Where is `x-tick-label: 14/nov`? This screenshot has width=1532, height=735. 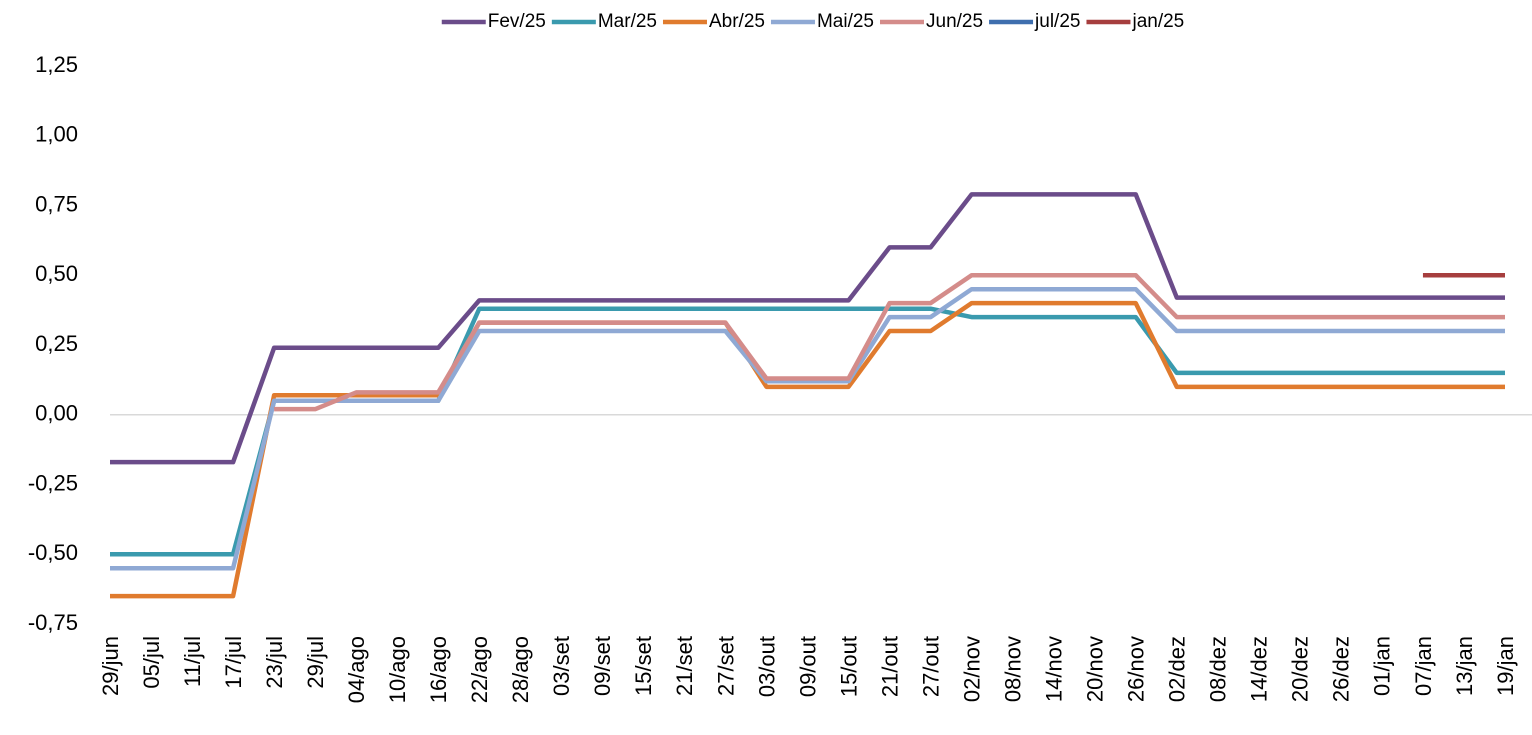 x-tick-label: 14/nov is located at coordinates (1053, 669).